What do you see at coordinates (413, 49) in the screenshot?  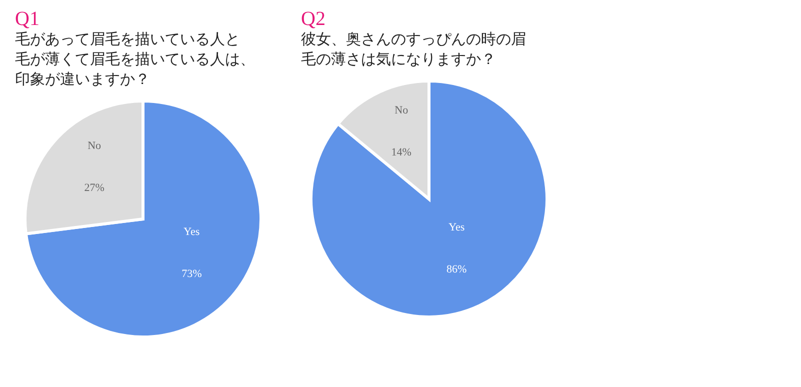 I see `chart-subtitle: 彼女、奥さんのすっぴんの時の眉毛の薄さは気になりますか？` at bounding box center [413, 49].